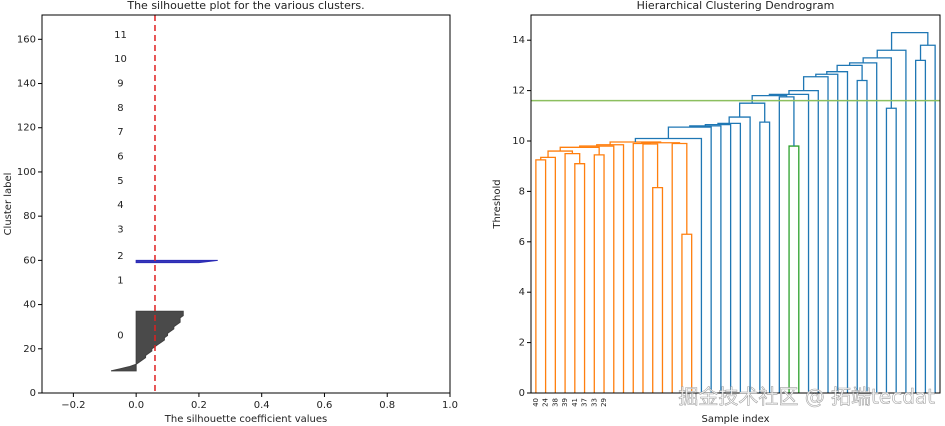  Describe the element at coordinates (518, 91) in the screenshot. I see `y-tick-label: 12` at that location.